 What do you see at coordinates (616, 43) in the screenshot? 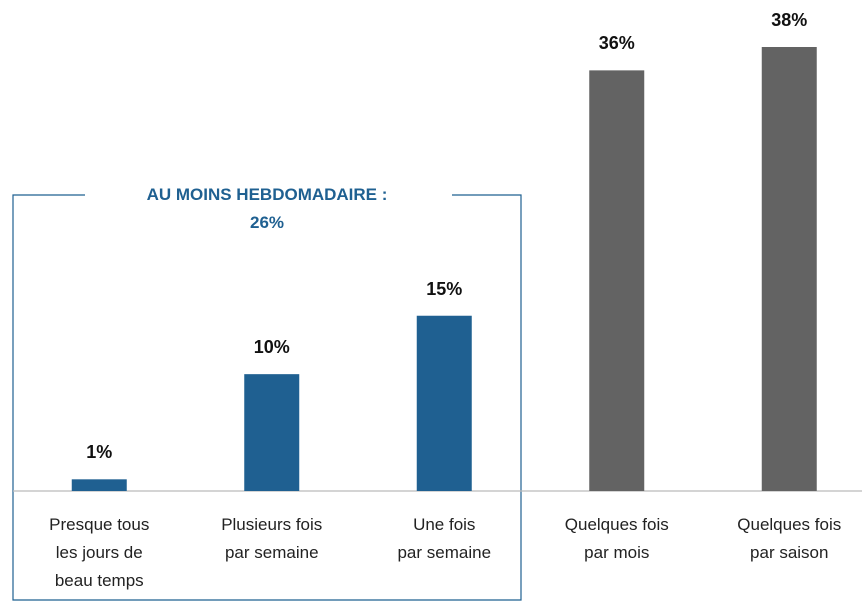
I see `value-label: 36%` at bounding box center [616, 43].